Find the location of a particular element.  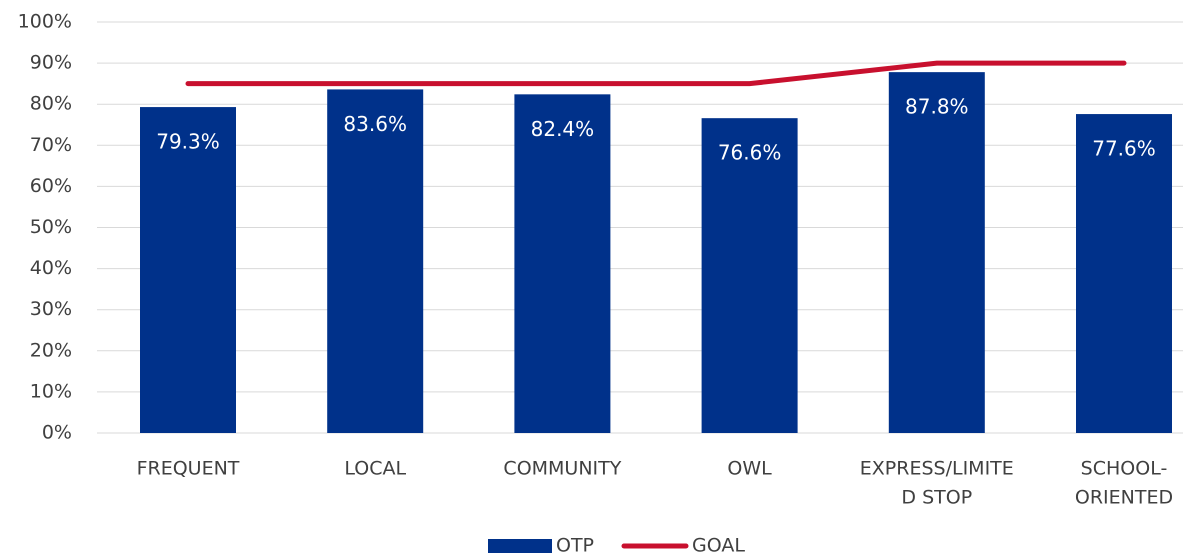

legend-swatch is located at coordinates (520, 546).